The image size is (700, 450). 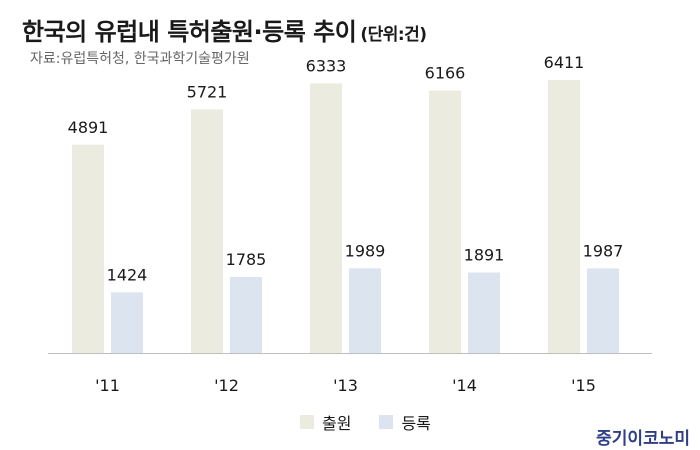 What do you see at coordinates (484, 254) in the screenshot?
I see `data-label-registered-3: 1891` at bounding box center [484, 254].